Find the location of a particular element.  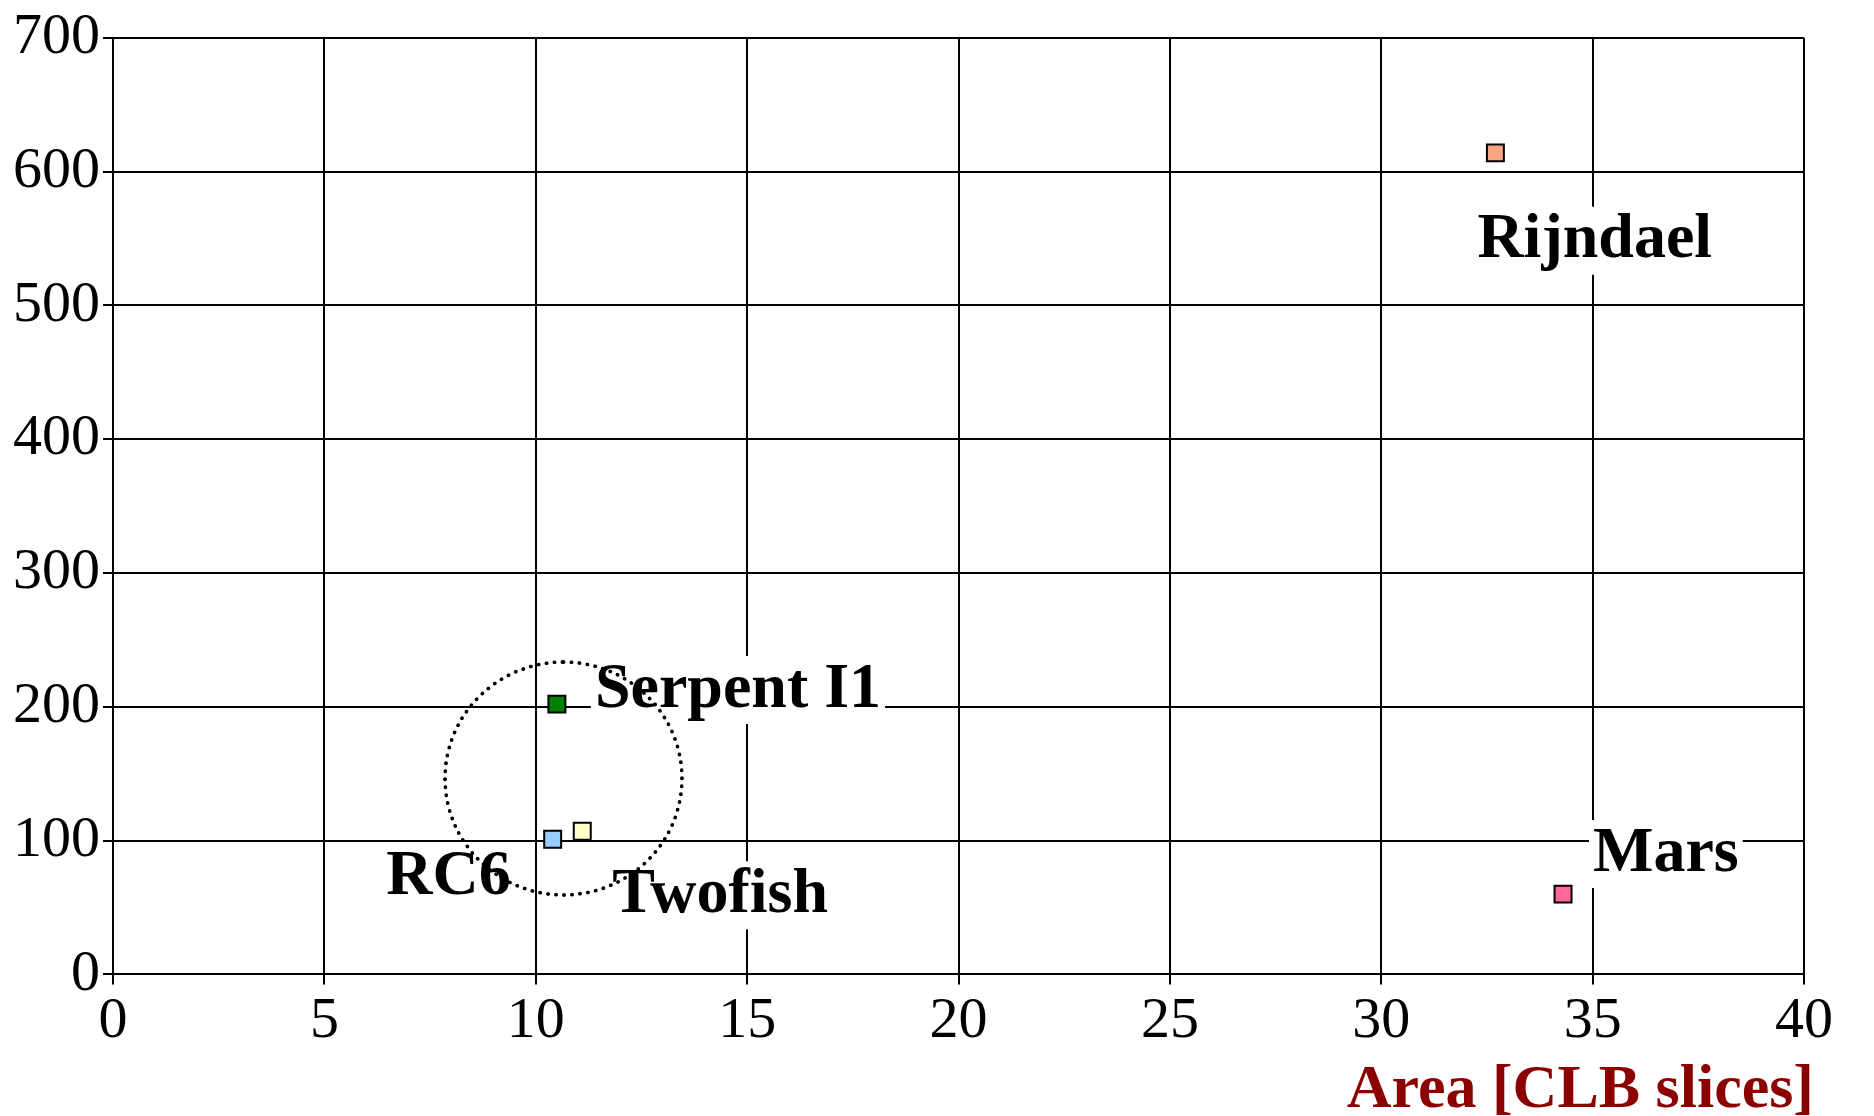

series-label: Twofish is located at coordinates (720, 890).